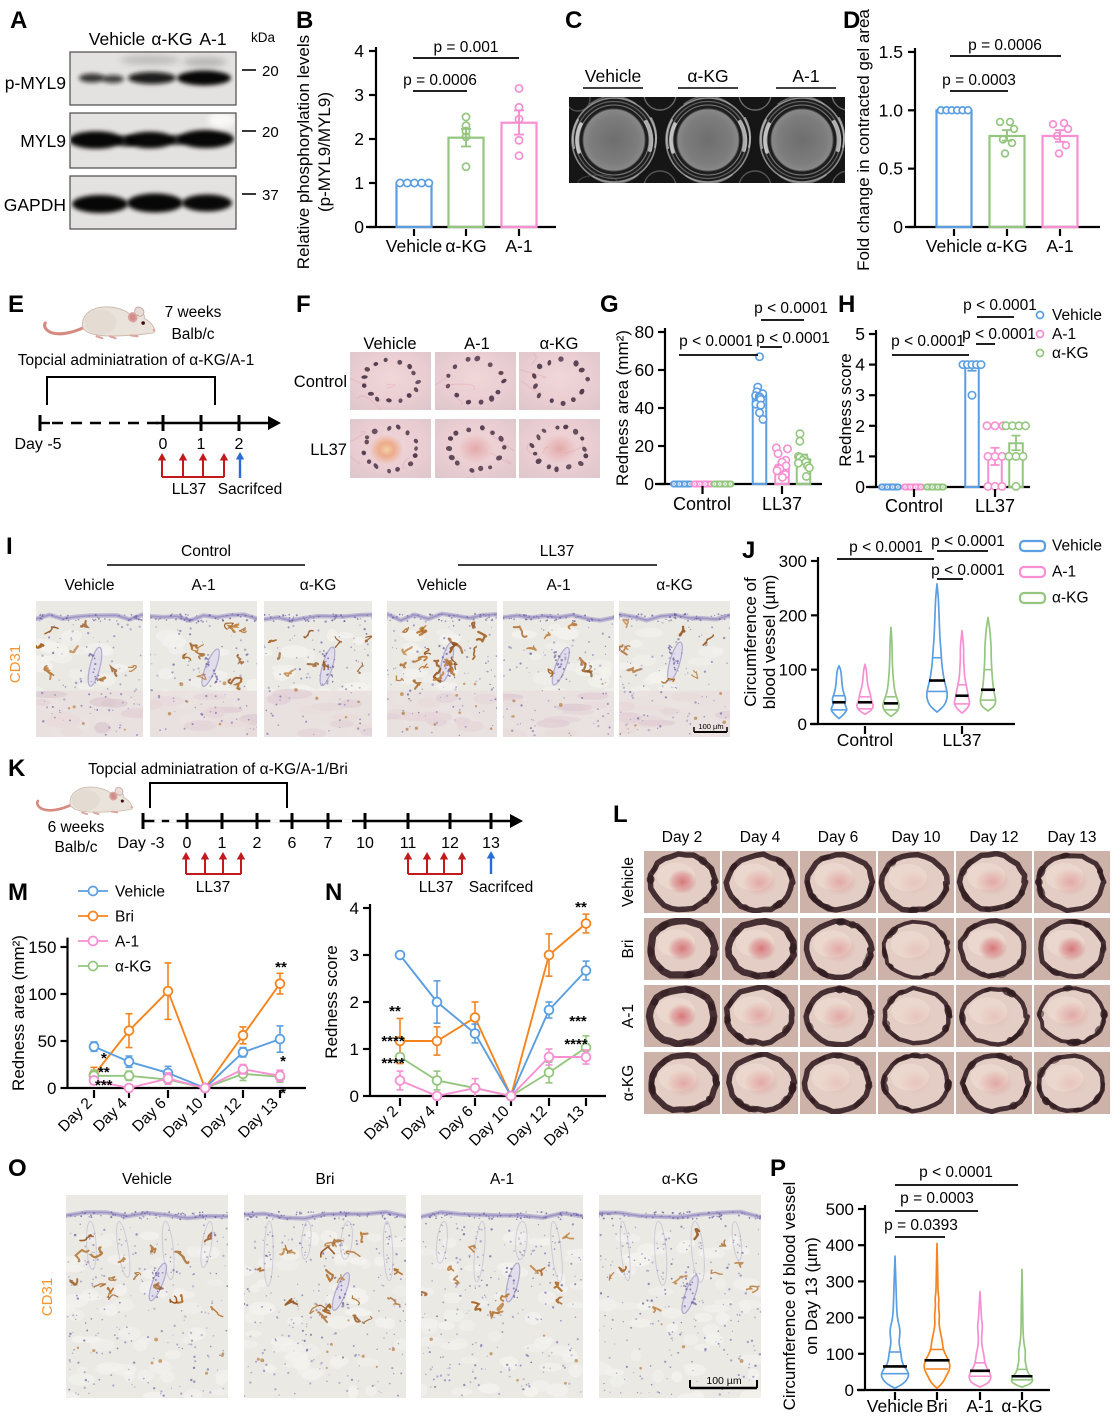 The height and width of the screenshot is (1426, 1116). I want to click on svg-text: 500, so click(840, 1209).